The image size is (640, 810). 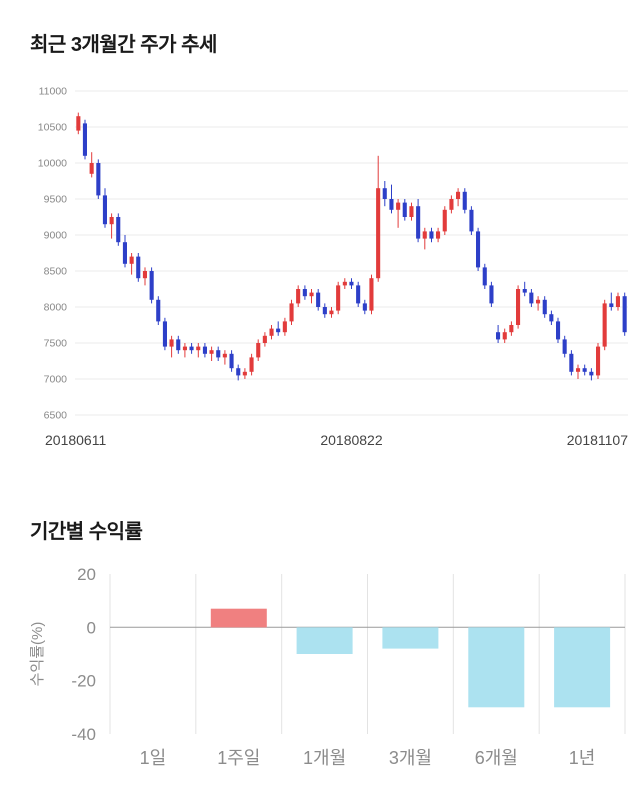 What do you see at coordinates (597, 440) in the screenshot?
I see `x-tick-label: 20181107` at bounding box center [597, 440].